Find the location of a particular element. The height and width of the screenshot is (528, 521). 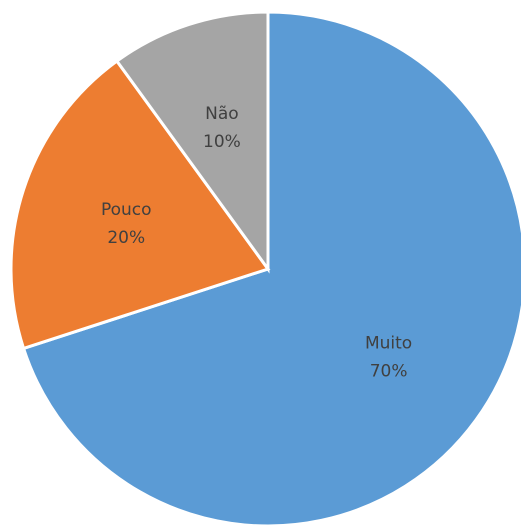

slice-label: Não is located at coordinates (222, 114).